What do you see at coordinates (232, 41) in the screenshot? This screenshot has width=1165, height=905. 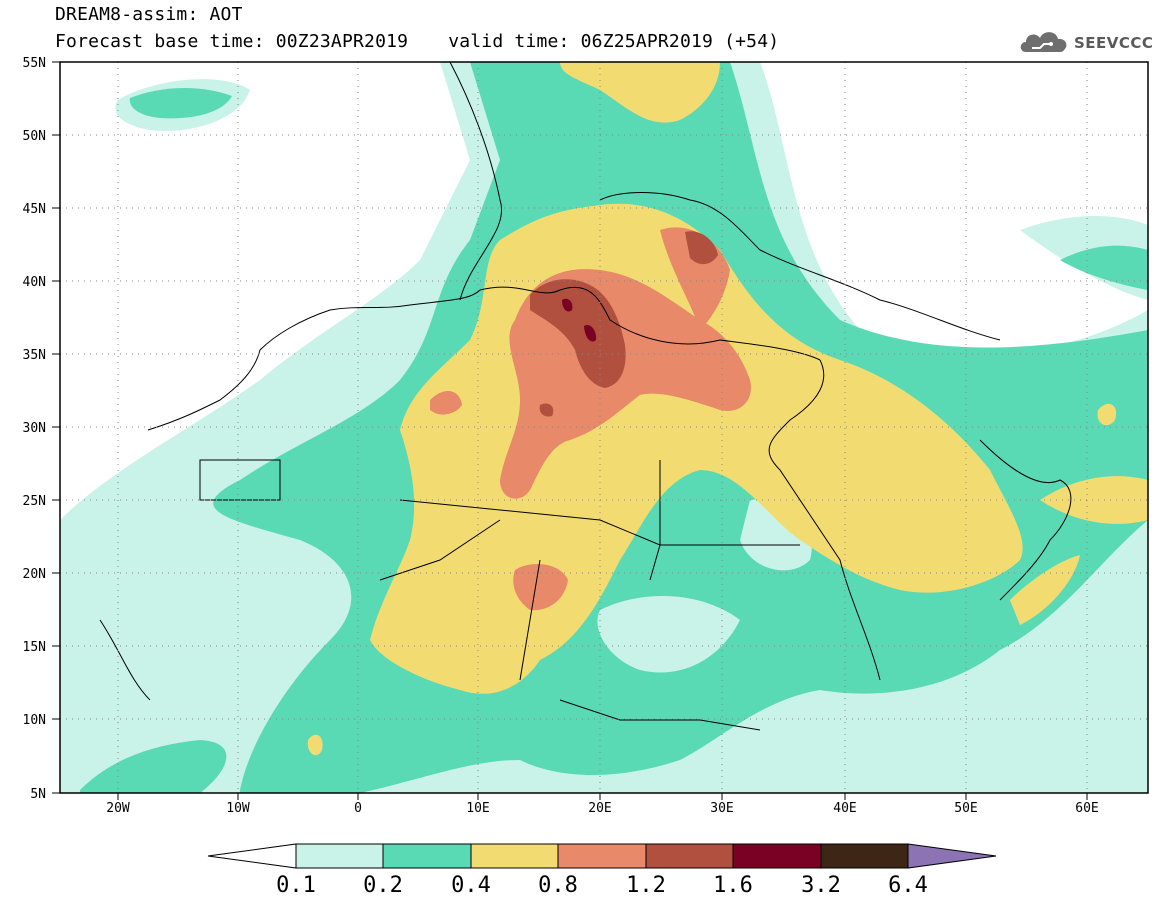 I see `base-time: Forecast base time: 00Z23APR2019` at bounding box center [232, 41].